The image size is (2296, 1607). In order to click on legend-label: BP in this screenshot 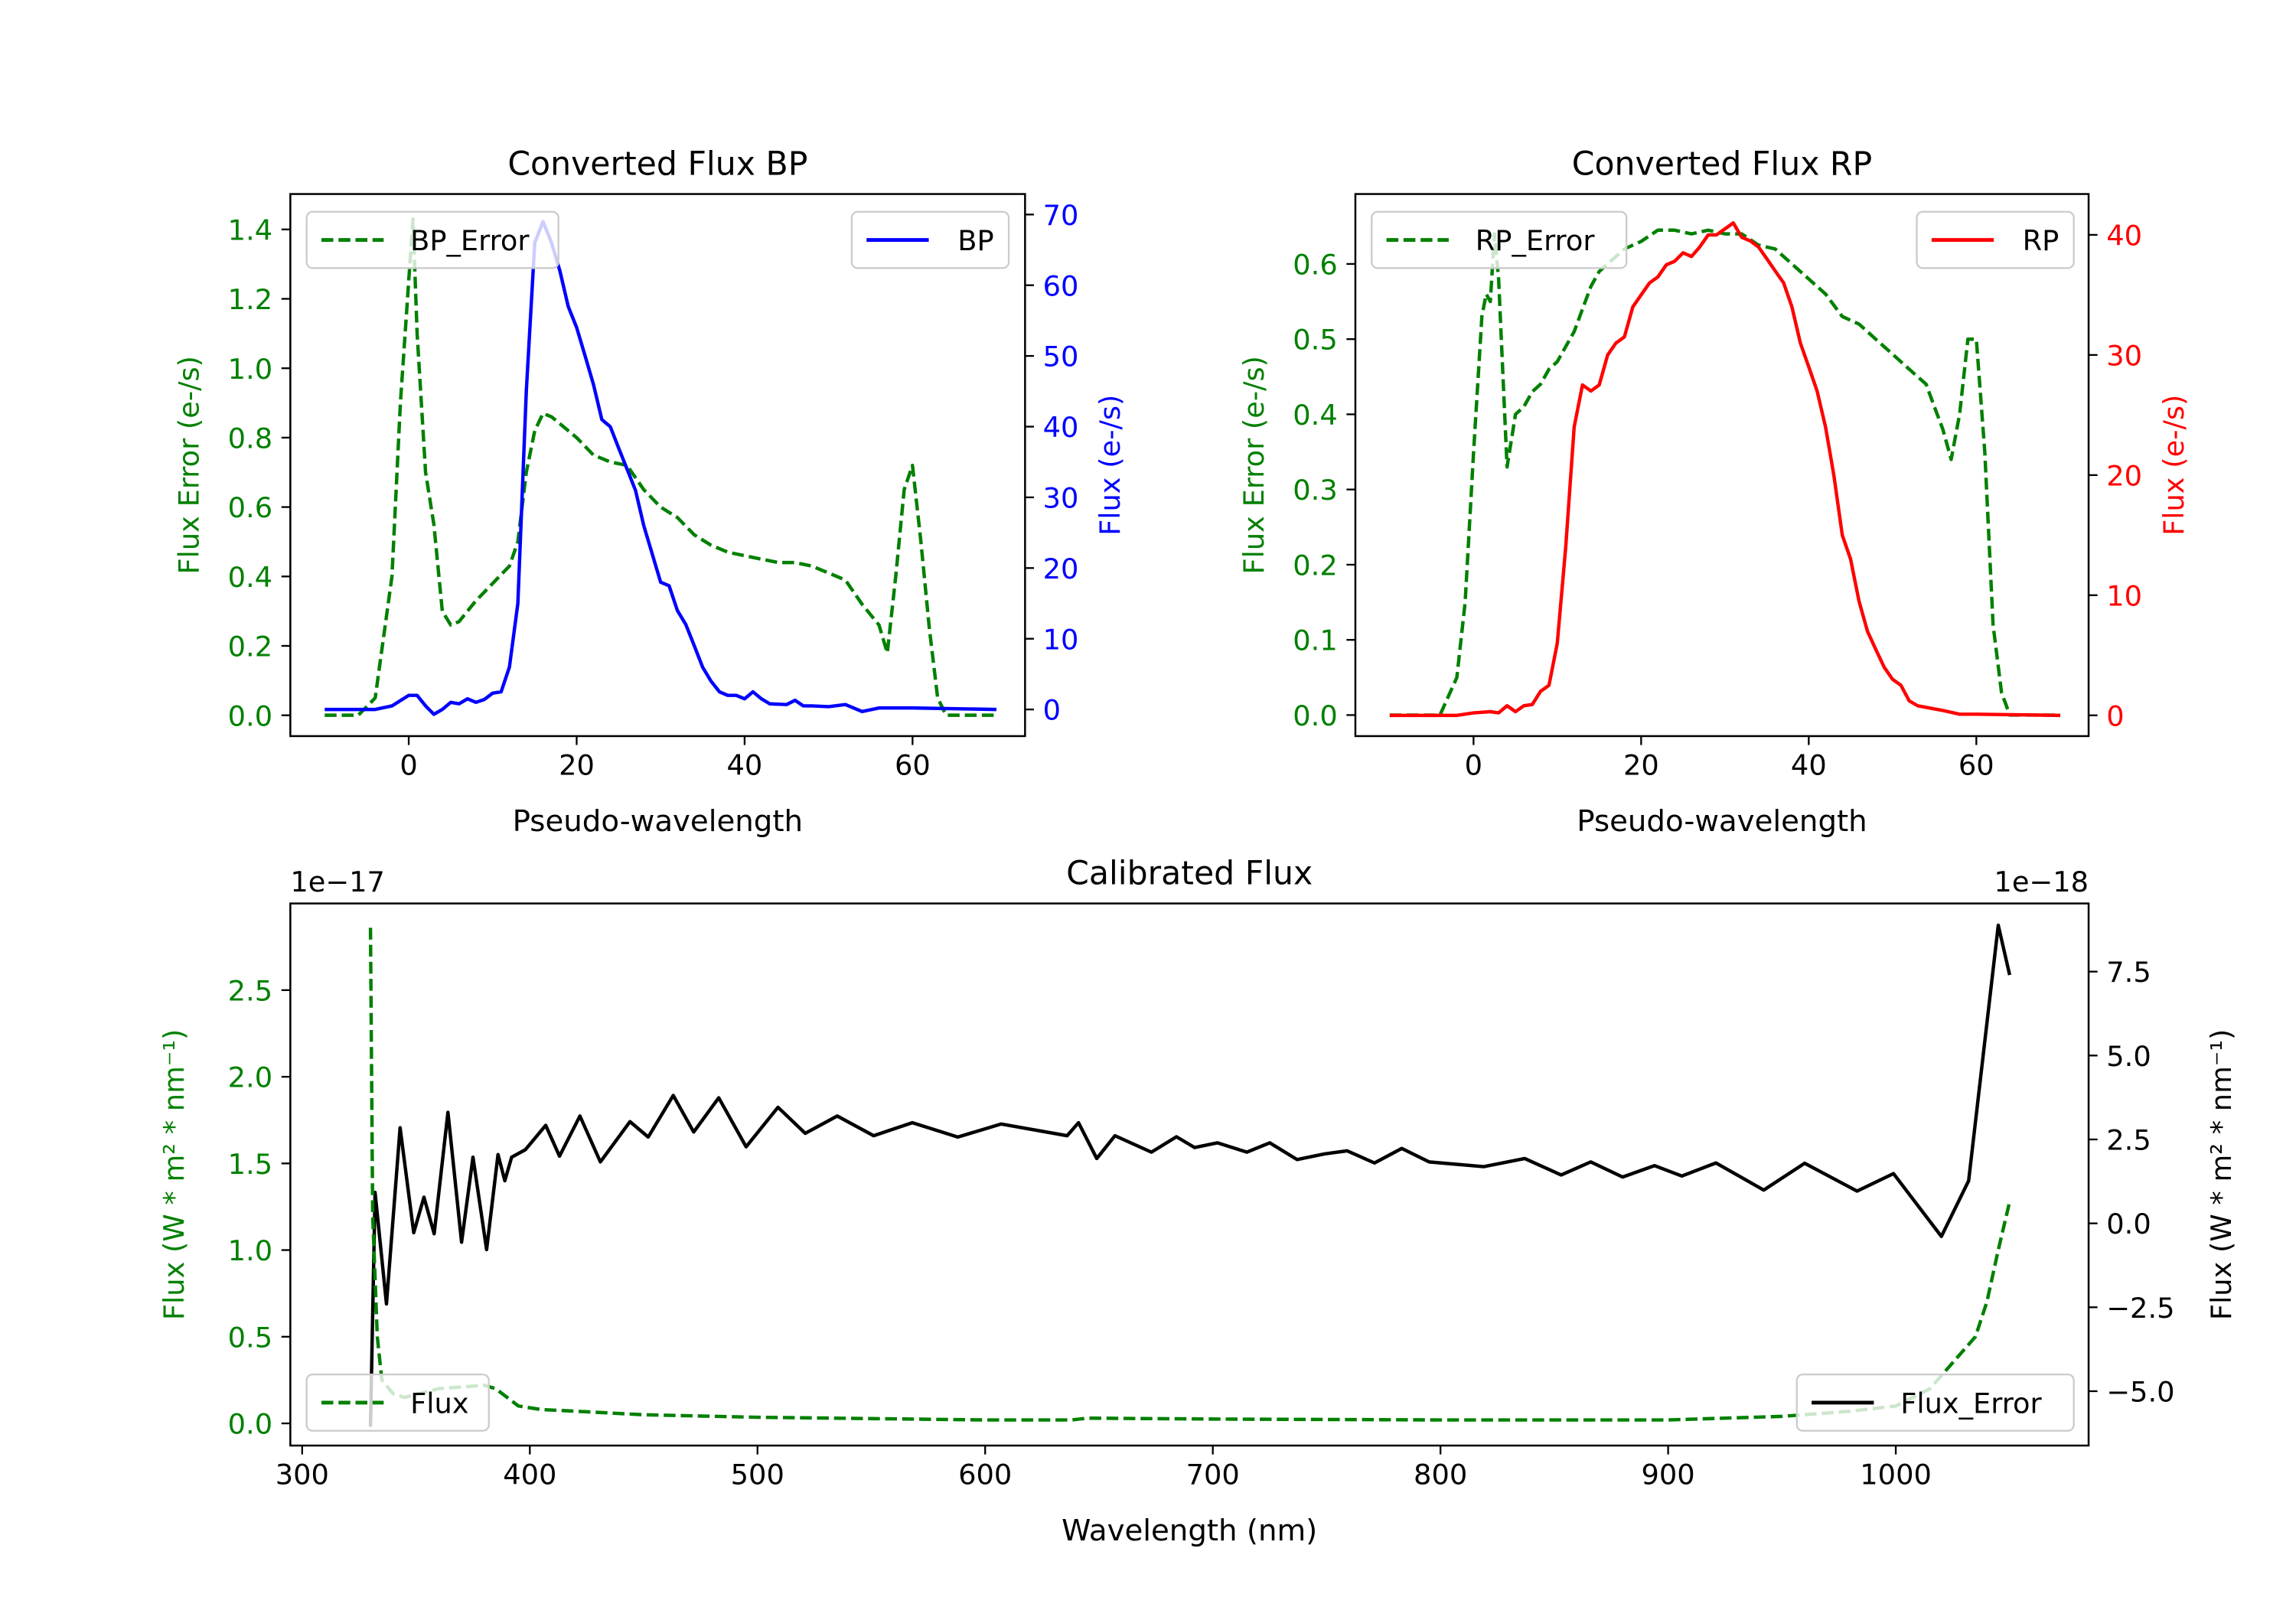, I will do `click(975, 240)`.